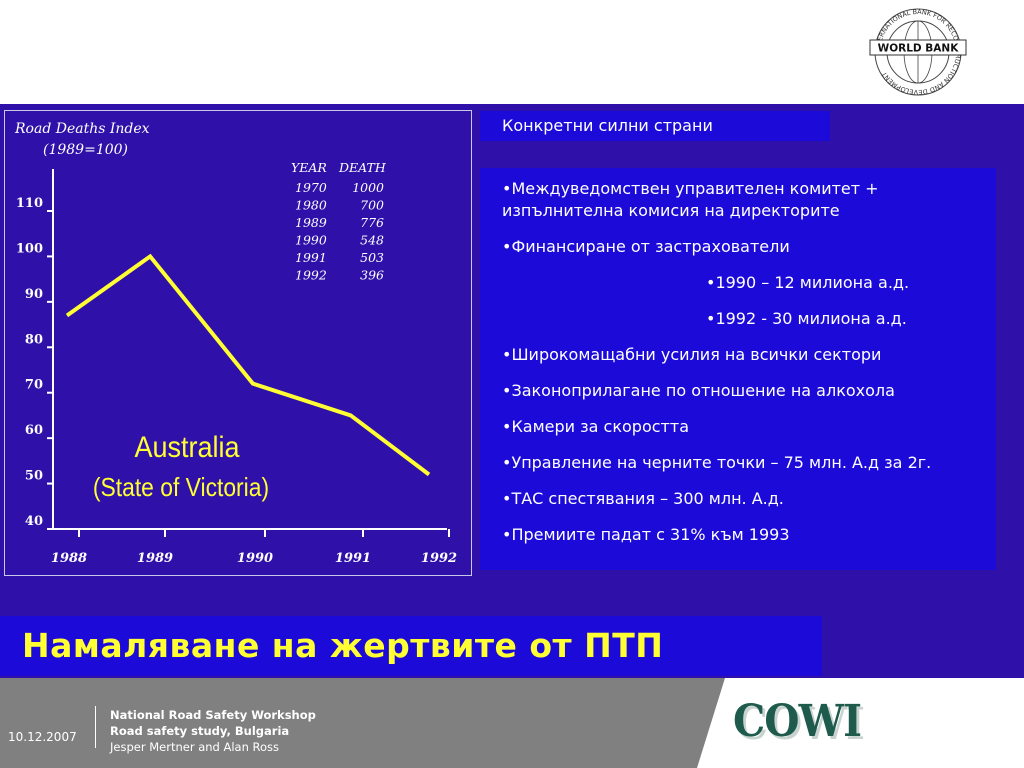 The image size is (1024, 768). I want to click on table-header-year: YEAR, so click(309, 167).